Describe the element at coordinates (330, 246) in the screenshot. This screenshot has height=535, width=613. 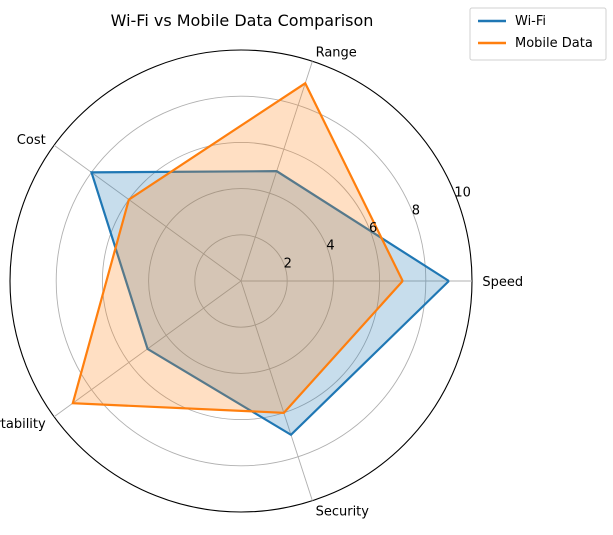
I see `radial-tick-label: 4` at that location.